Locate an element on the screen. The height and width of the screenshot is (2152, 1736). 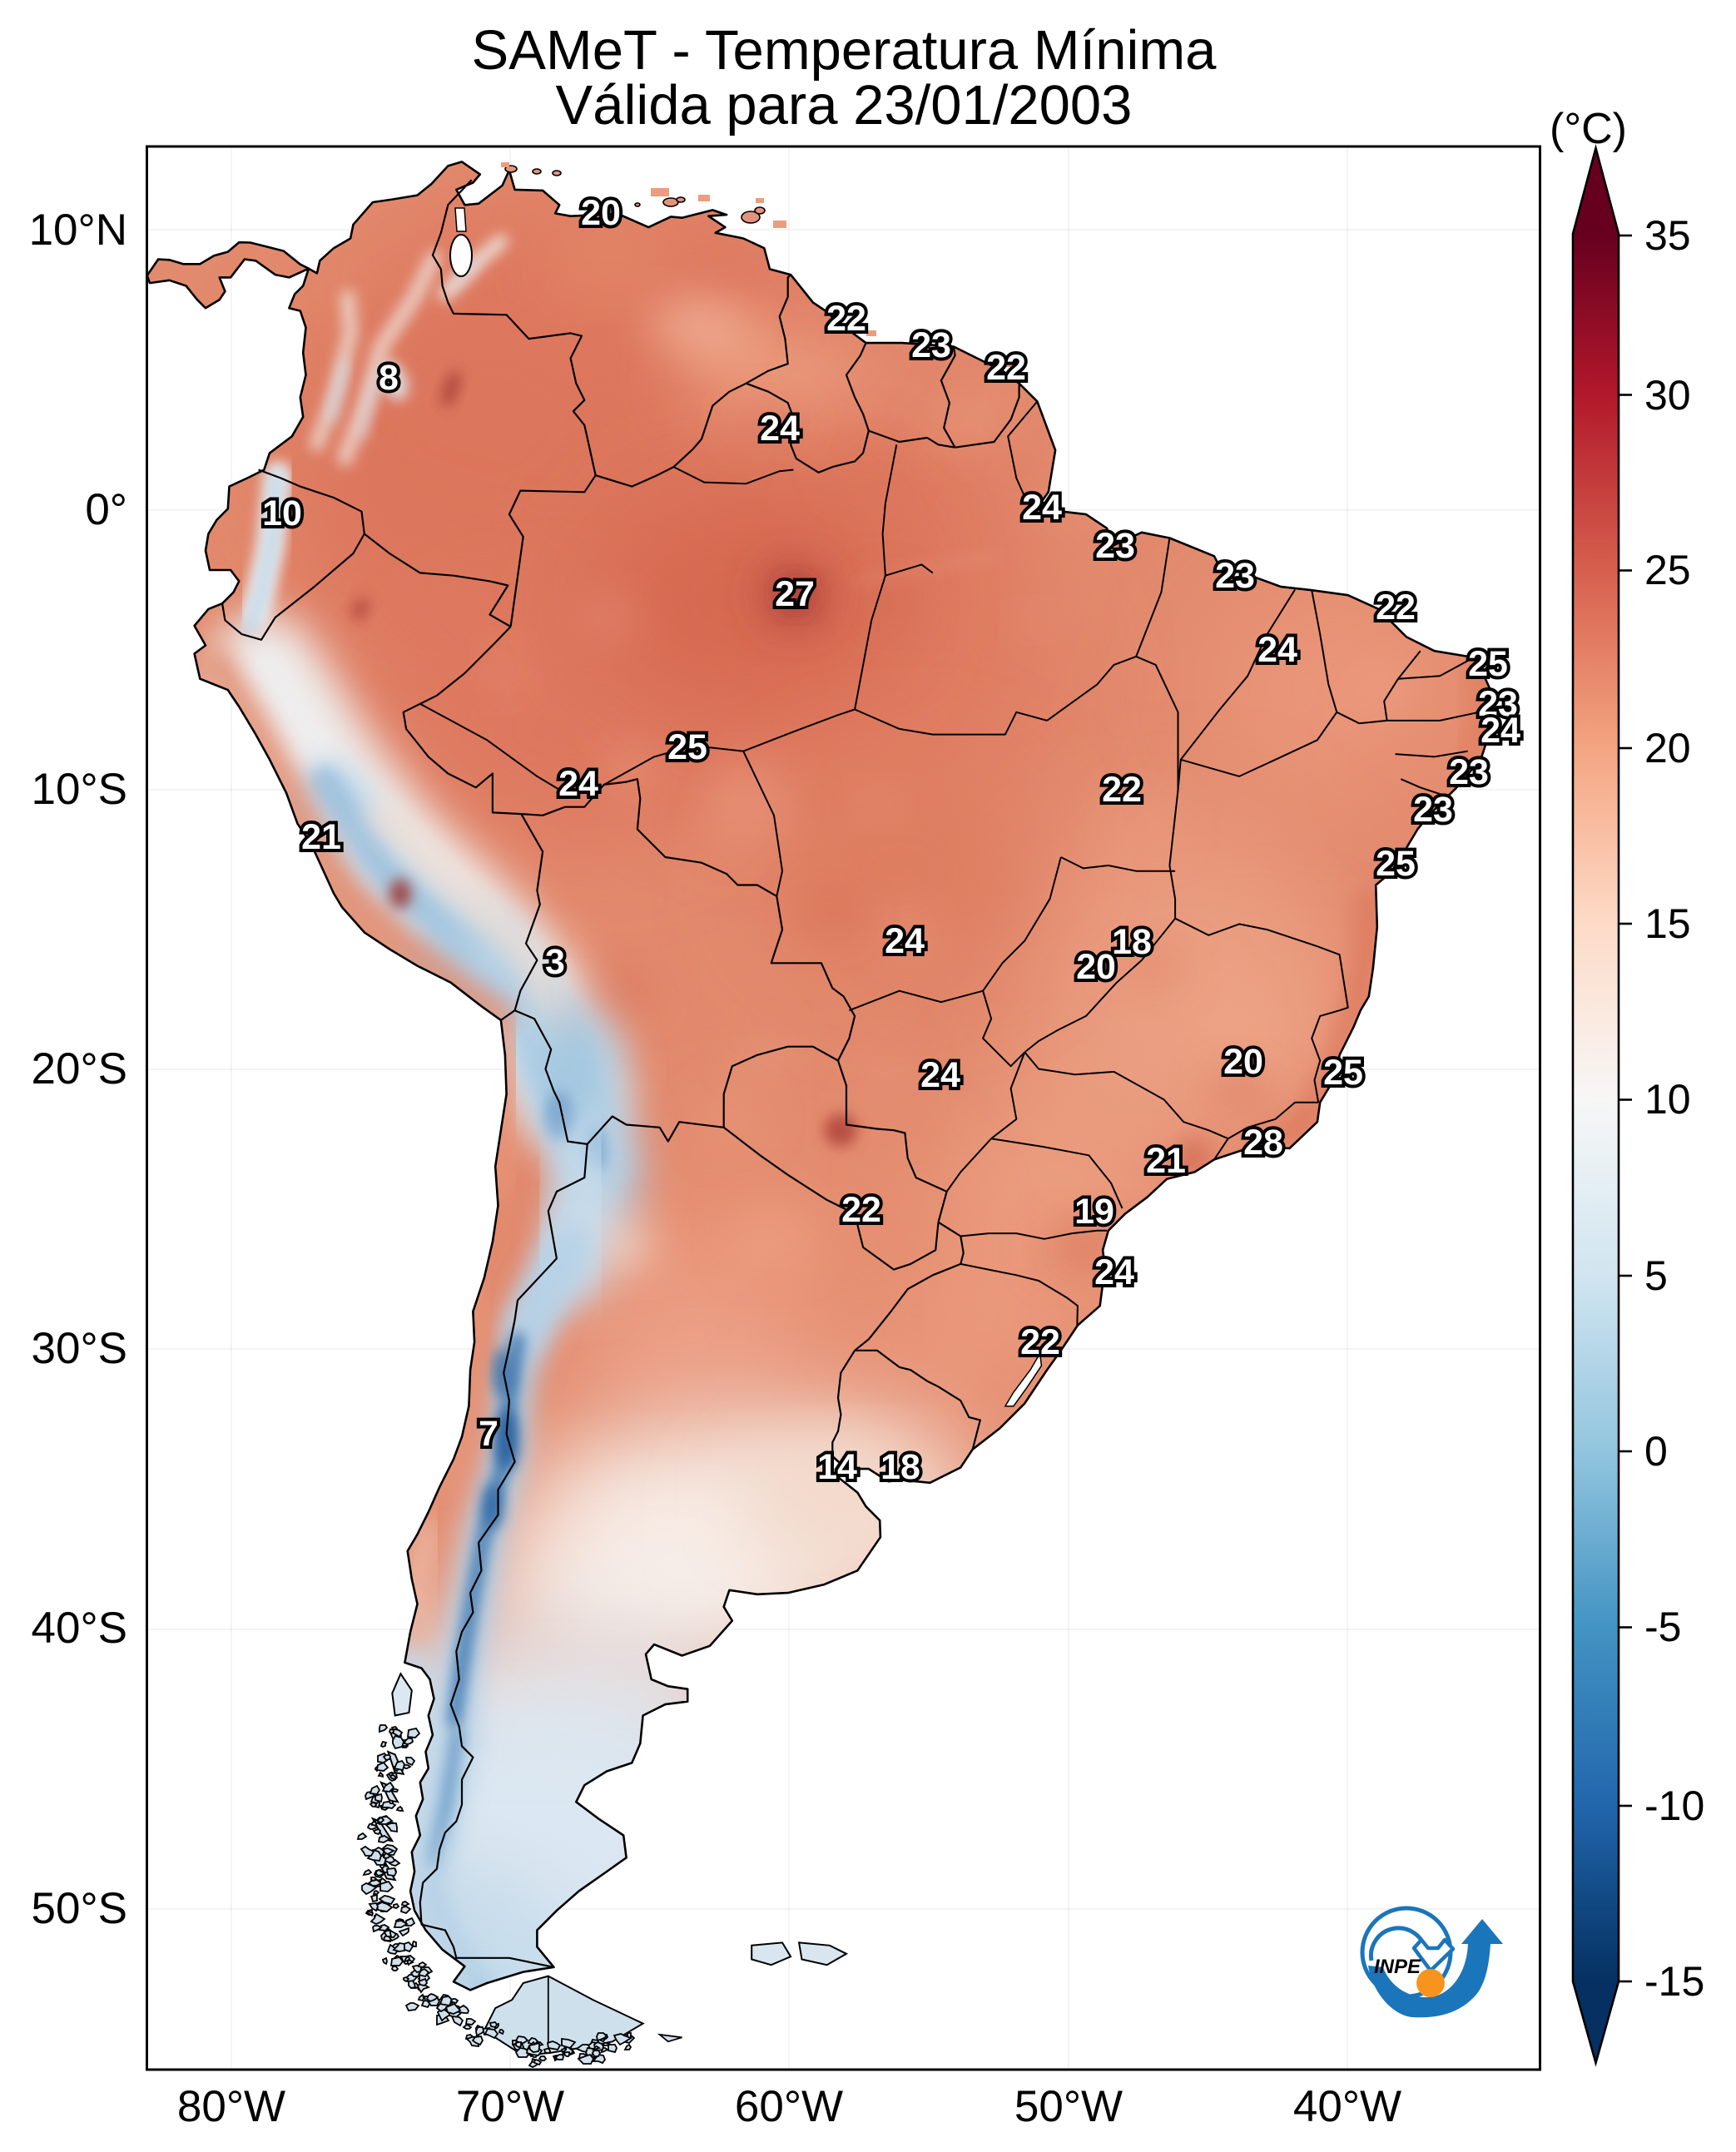
svg-text: 50°S is located at coordinates (80, 1908).